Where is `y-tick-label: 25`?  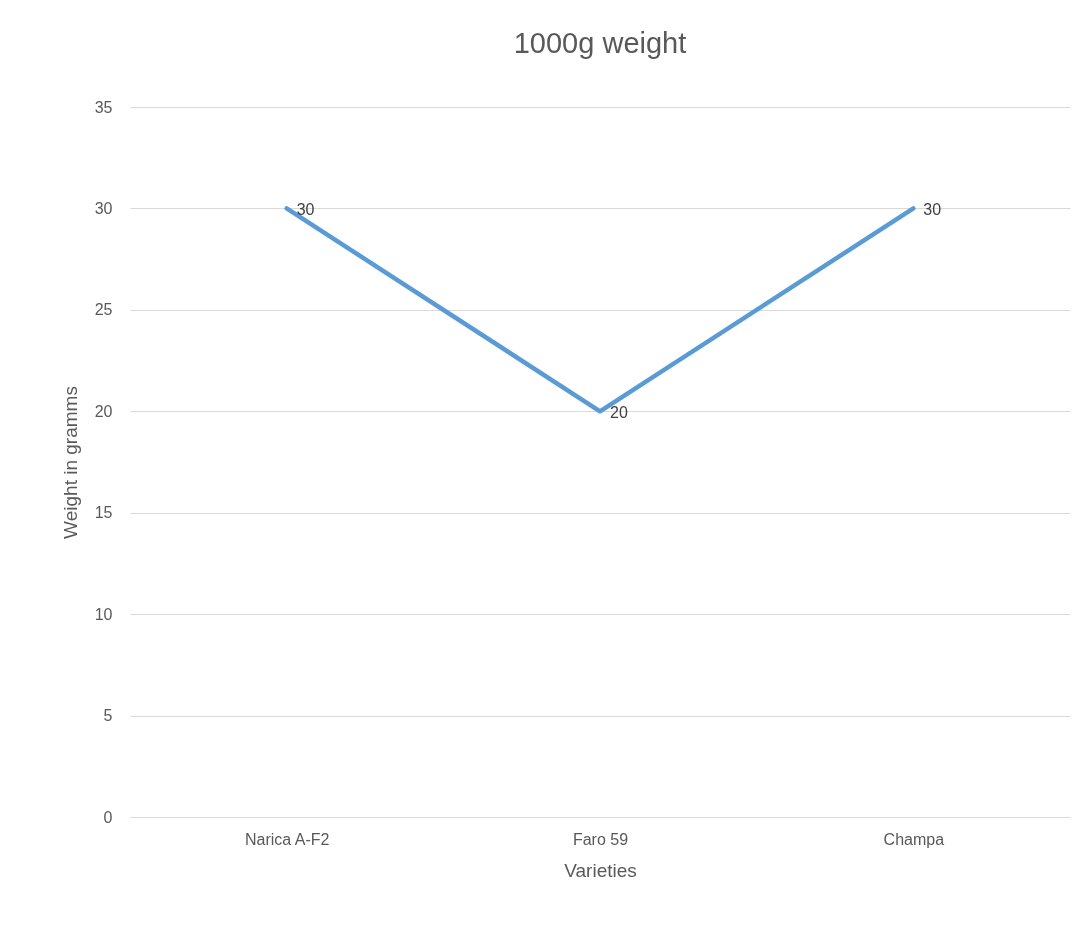 y-tick-label: 25 is located at coordinates (103, 310).